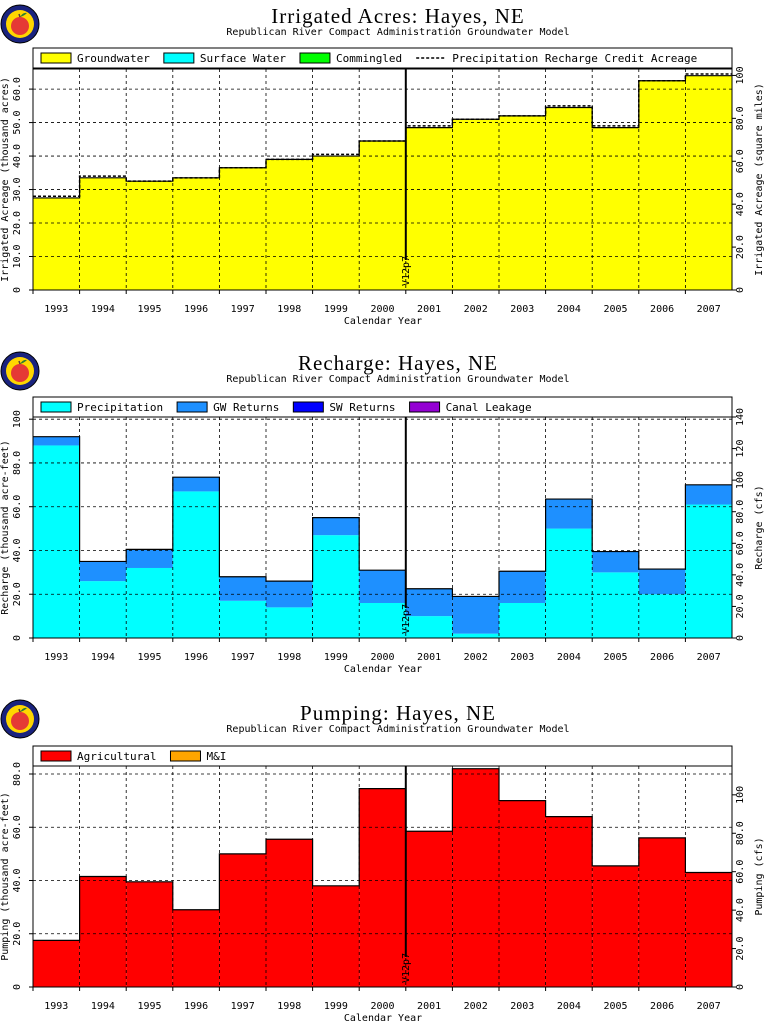 This screenshot has height=1024, width=768. Describe the element at coordinates (17, 123) in the screenshot. I see `ytick-label-5: 50.0` at that location.